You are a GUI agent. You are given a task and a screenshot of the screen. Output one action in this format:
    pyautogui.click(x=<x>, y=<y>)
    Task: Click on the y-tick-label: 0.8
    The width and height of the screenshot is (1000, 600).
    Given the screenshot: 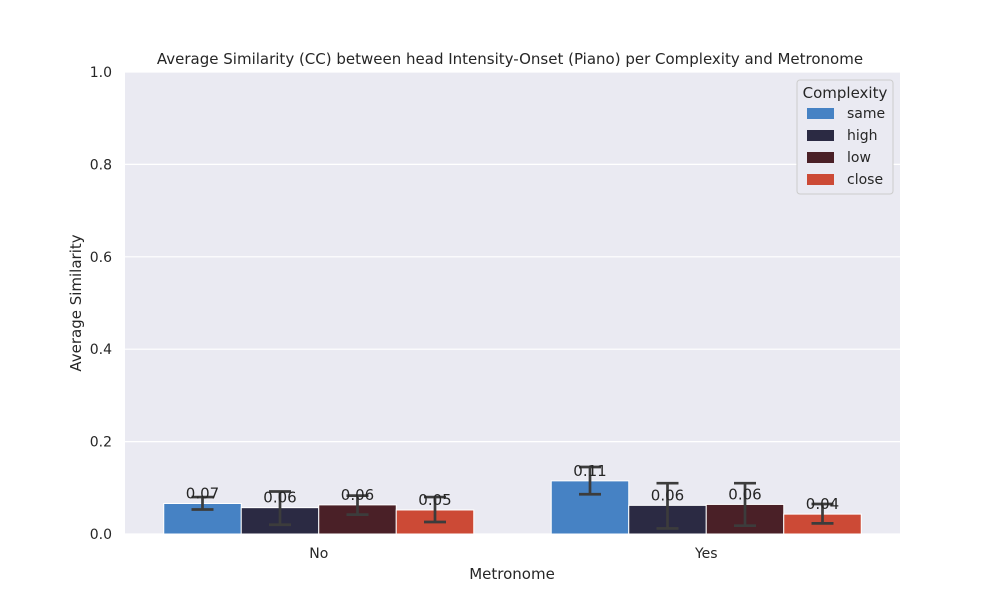 What is the action you would take?
    pyautogui.click(x=101, y=165)
    